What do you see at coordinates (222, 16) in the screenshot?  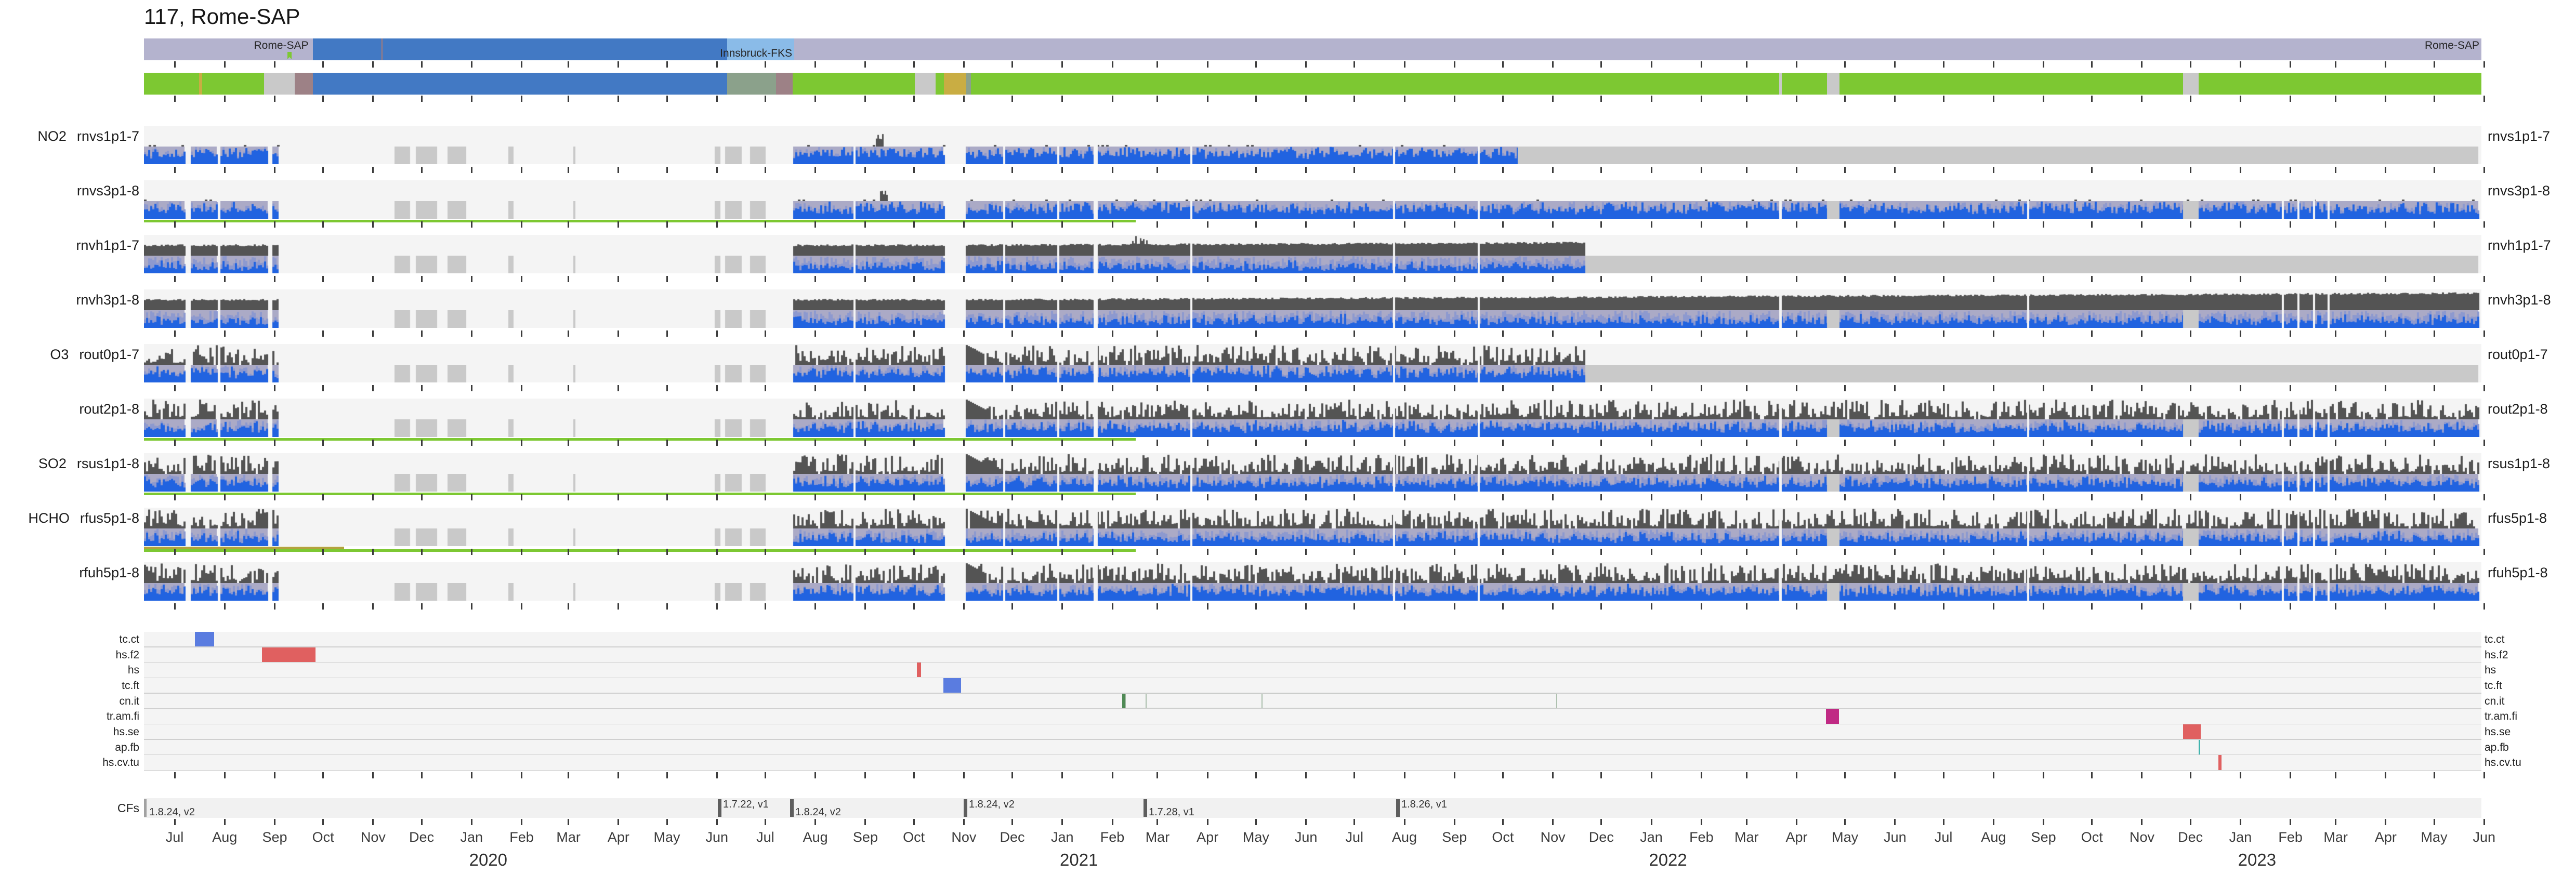 I see `page-title: 117, Rome-SAP` at bounding box center [222, 16].